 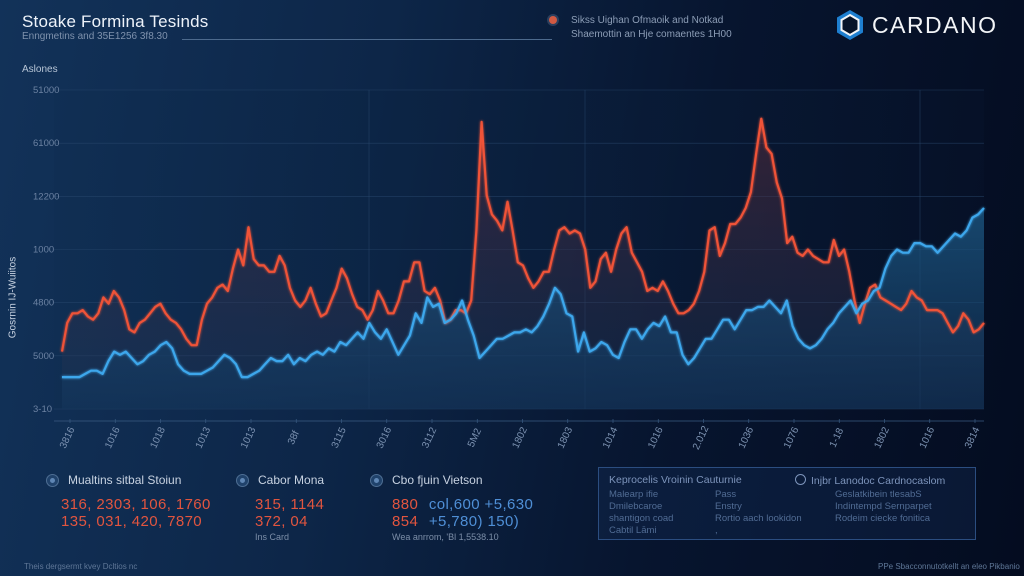 I want to click on hexagon-logo-icon, so click(x=850, y=25).